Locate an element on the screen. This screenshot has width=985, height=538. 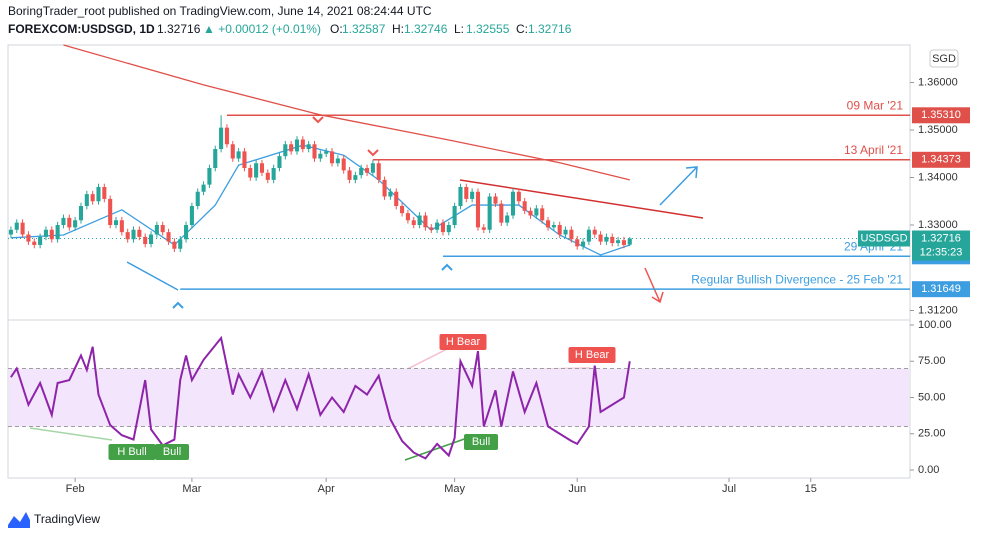
level-note: Regular Bullish Divergence - 25 Feb '21 is located at coordinates (797, 279).